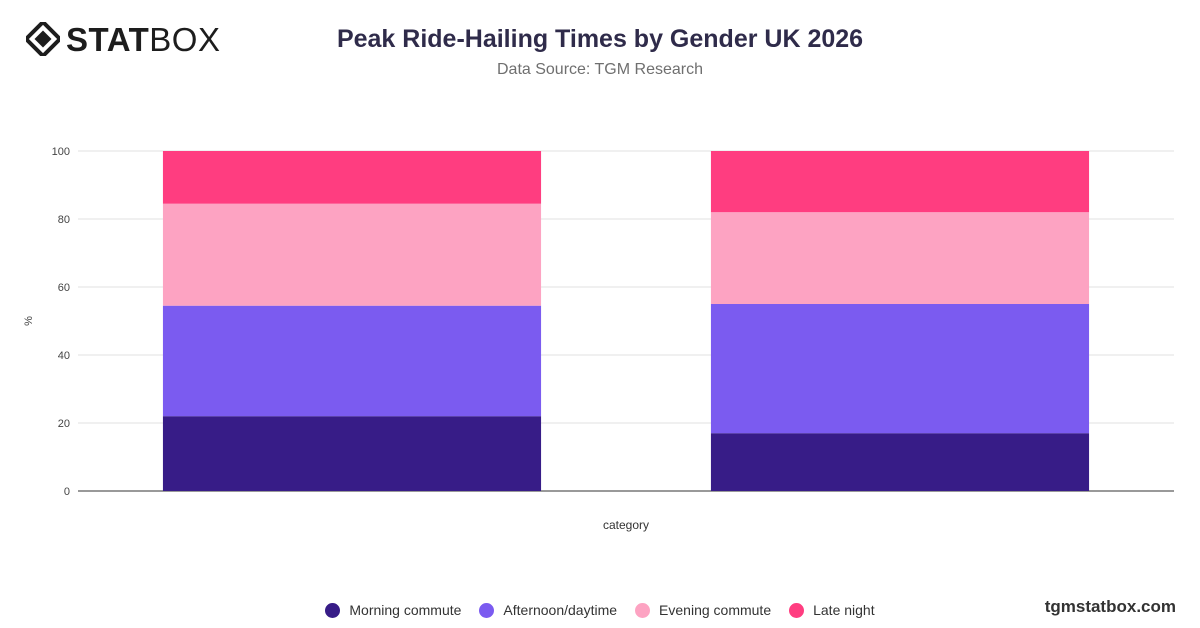 This screenshot has width=1200, height=628. What do you see at coordinates (405, 610) in the screenshot?
I see `legend-label: Morning commute` at bounding box center [405, 610].